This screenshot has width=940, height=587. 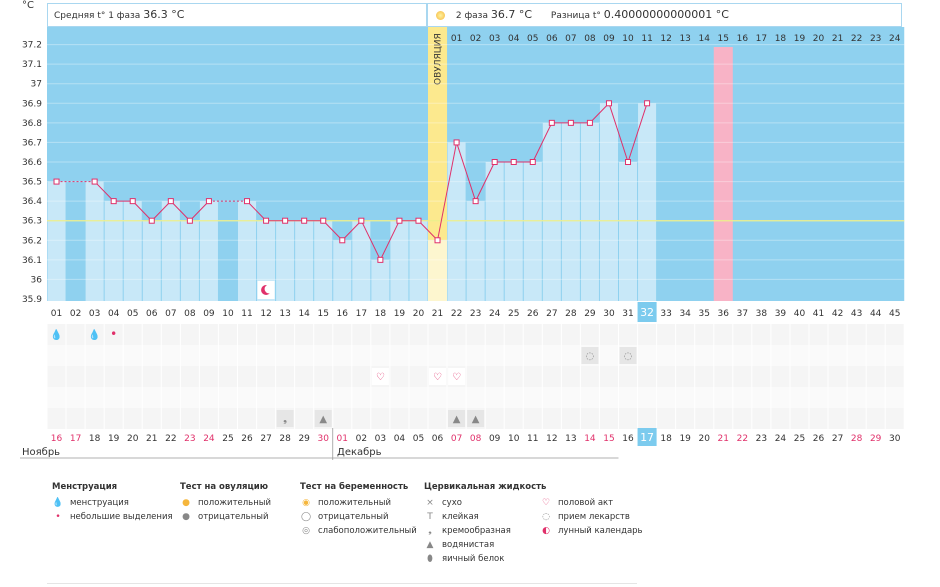 What do you see at coordinates (400, 439) in the screenshot?
I see `calendar-date-label: 04` at bounding box center [400, 439].